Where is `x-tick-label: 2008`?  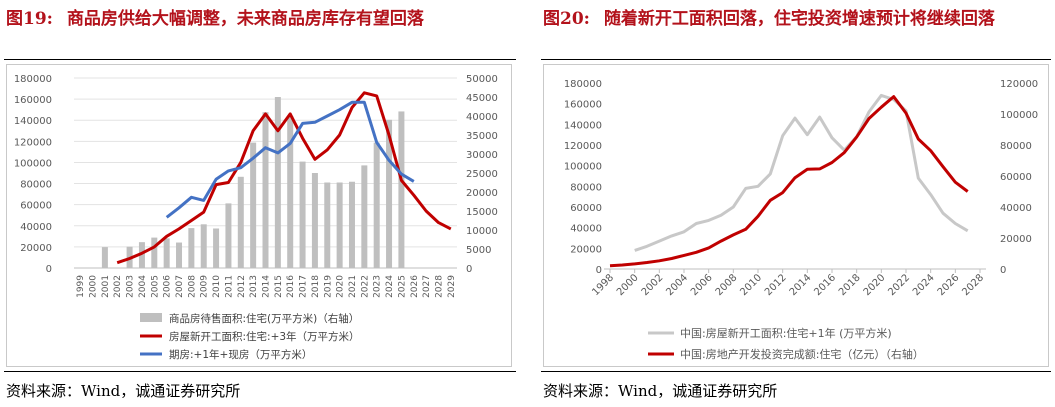 x-tick-label: 2008 is located at coordinates (192, 286).